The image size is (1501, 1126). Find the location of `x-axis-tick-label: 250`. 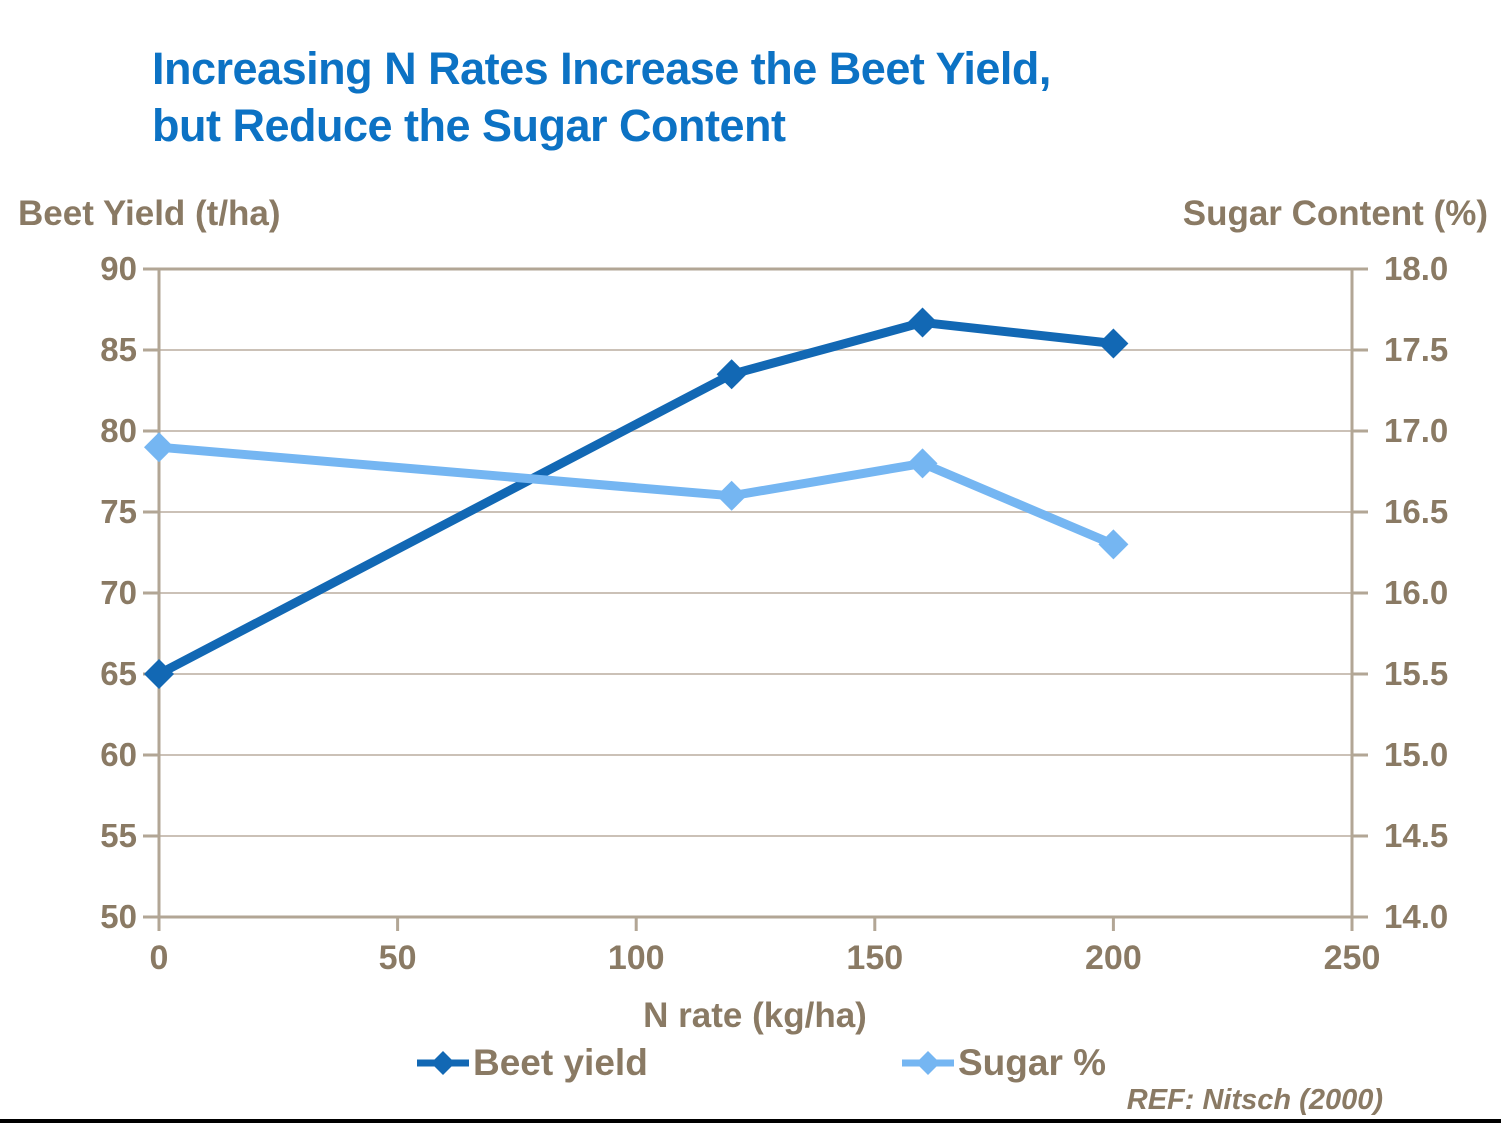

x-axis-tick-label: 250 is located at coordinates (1352, 958).